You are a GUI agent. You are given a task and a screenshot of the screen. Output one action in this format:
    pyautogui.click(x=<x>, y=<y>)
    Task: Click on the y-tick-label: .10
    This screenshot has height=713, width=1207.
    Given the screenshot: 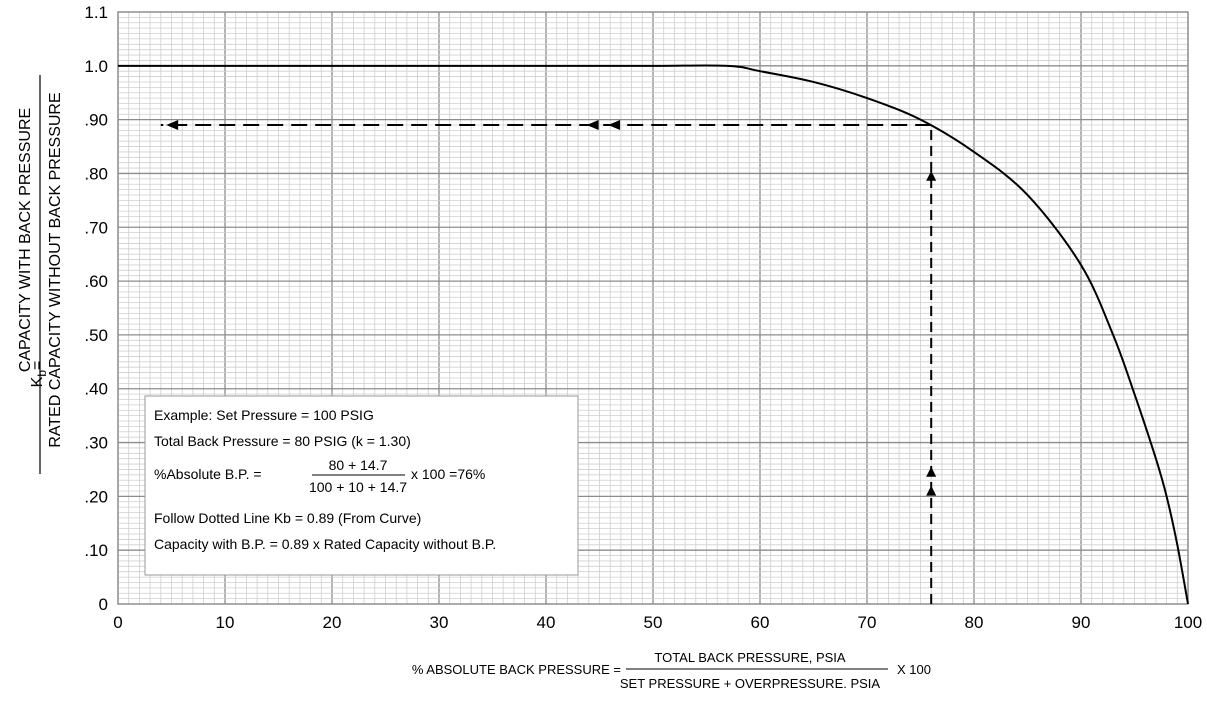 What is the action you would take?
    pyautogui.click(x=96, y=550)
    